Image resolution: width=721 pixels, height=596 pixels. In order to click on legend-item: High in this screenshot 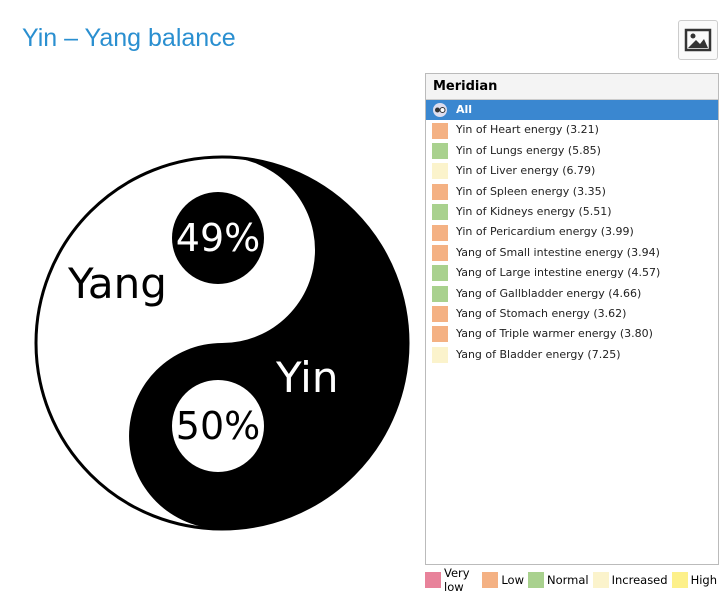, I will do `click(694, 580)`.